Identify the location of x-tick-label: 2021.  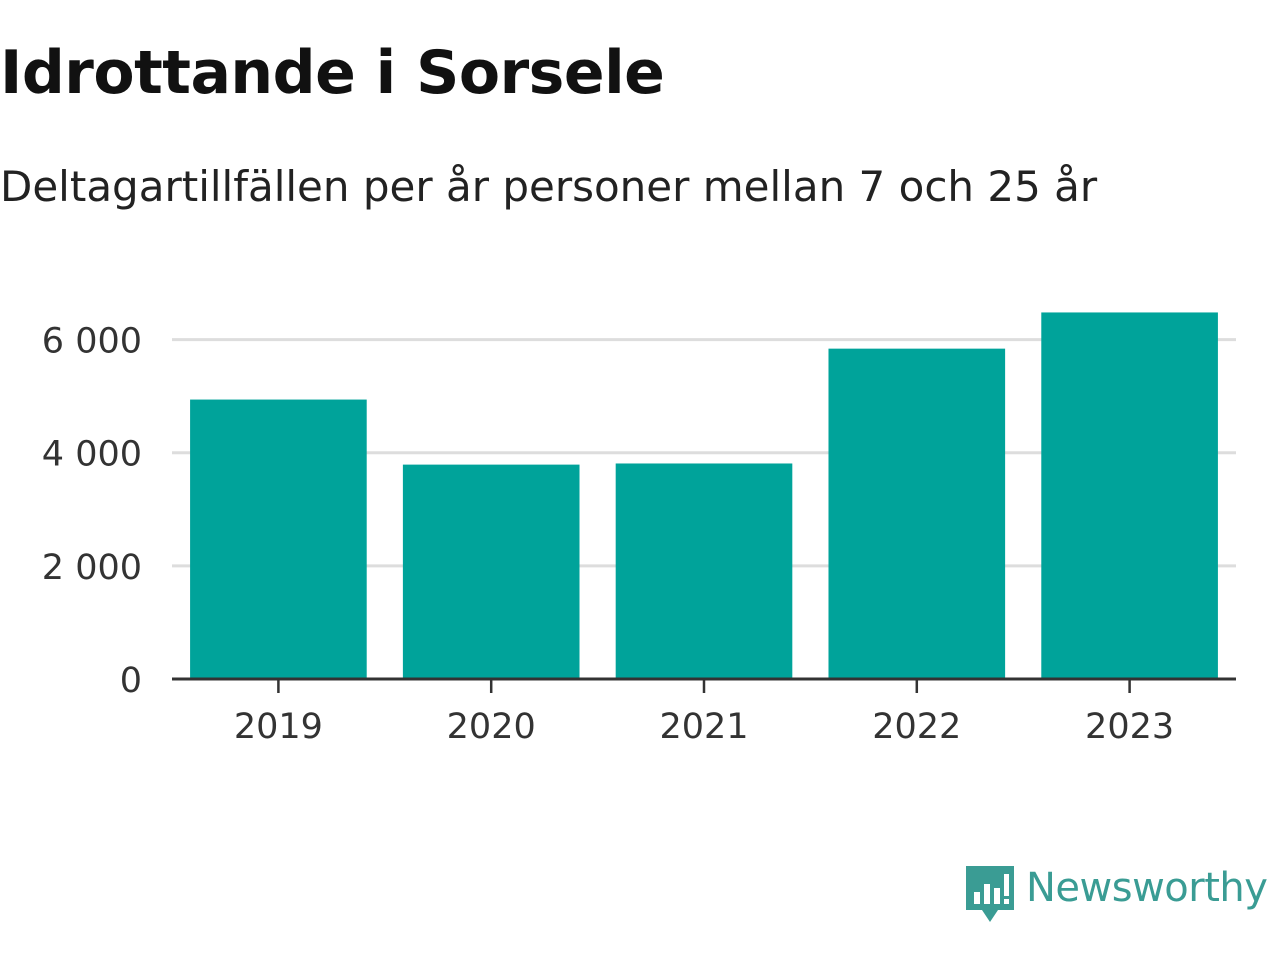
(703, 727).